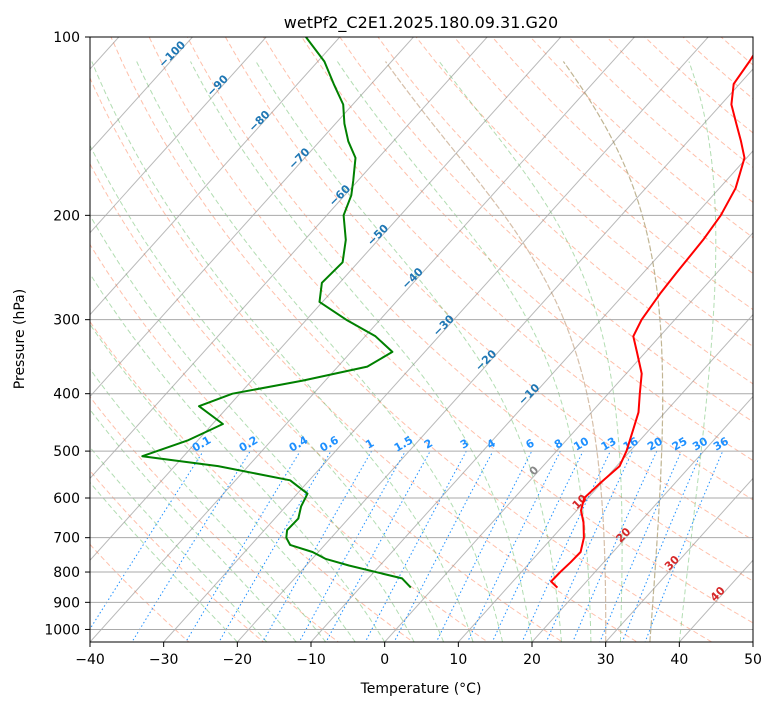 The width and height of the screenshot is (775, 708). I want to click on x-tick-label: 20, so click(532, 660).